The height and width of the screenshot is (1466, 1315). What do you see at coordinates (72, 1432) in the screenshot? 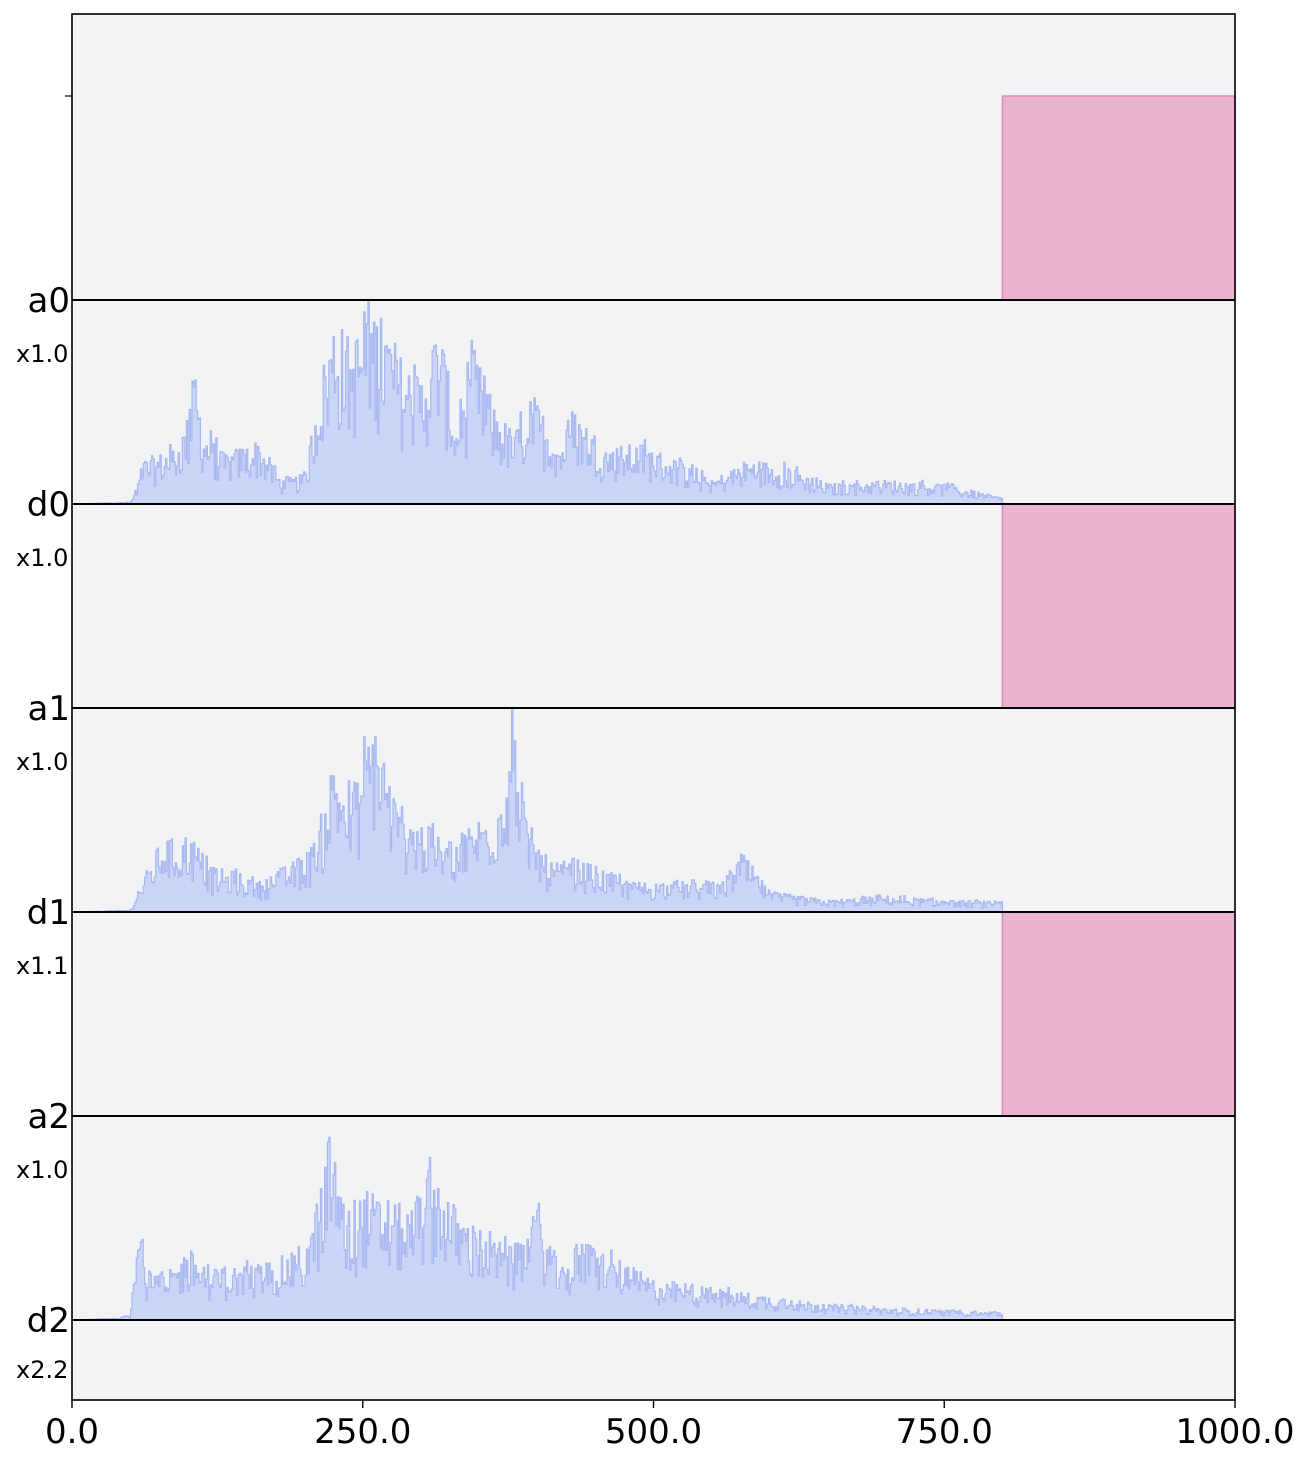
I see `x-tick-label-0: 0.0` at bounding box center [72, 1432].